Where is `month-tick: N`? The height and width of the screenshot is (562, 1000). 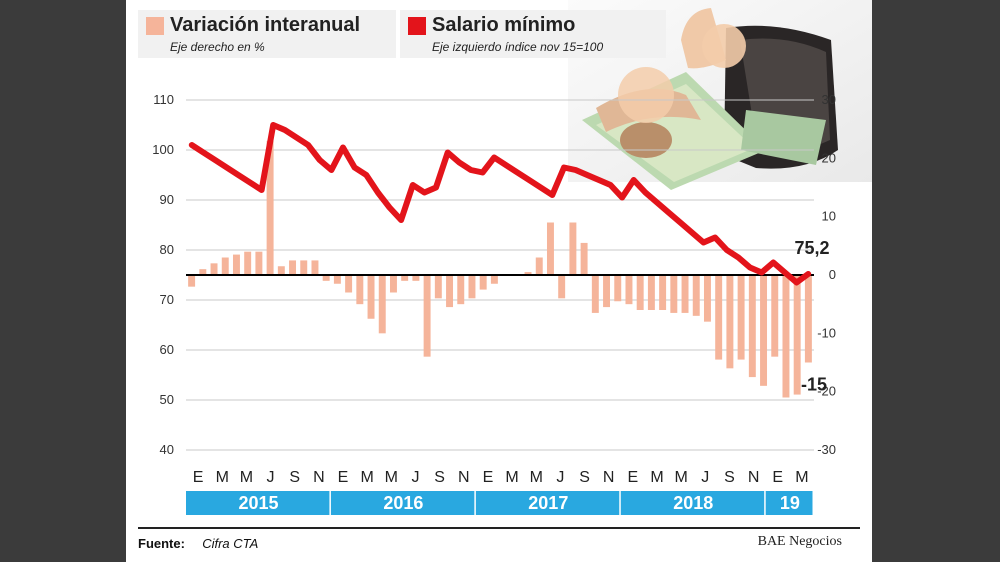
month-tick: N is located at coordinates (754, 477).